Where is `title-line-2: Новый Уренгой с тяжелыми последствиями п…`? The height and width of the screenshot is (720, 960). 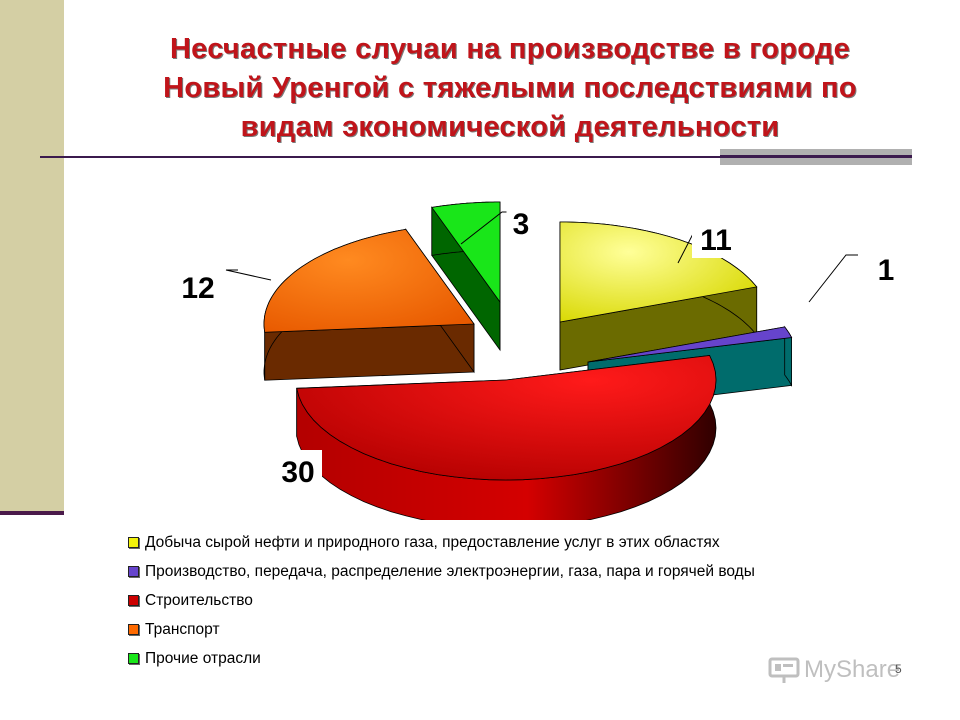
title-line-2: Новый Уренгой с тяжелыми последствиями п… is located at coordinates (510, 88).